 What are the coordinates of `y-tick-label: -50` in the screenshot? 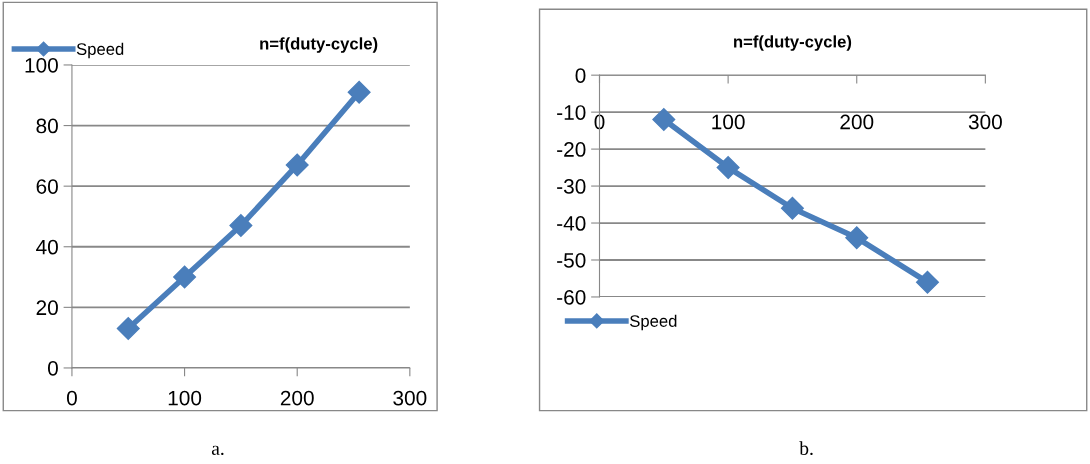 It's located at (571, 260).